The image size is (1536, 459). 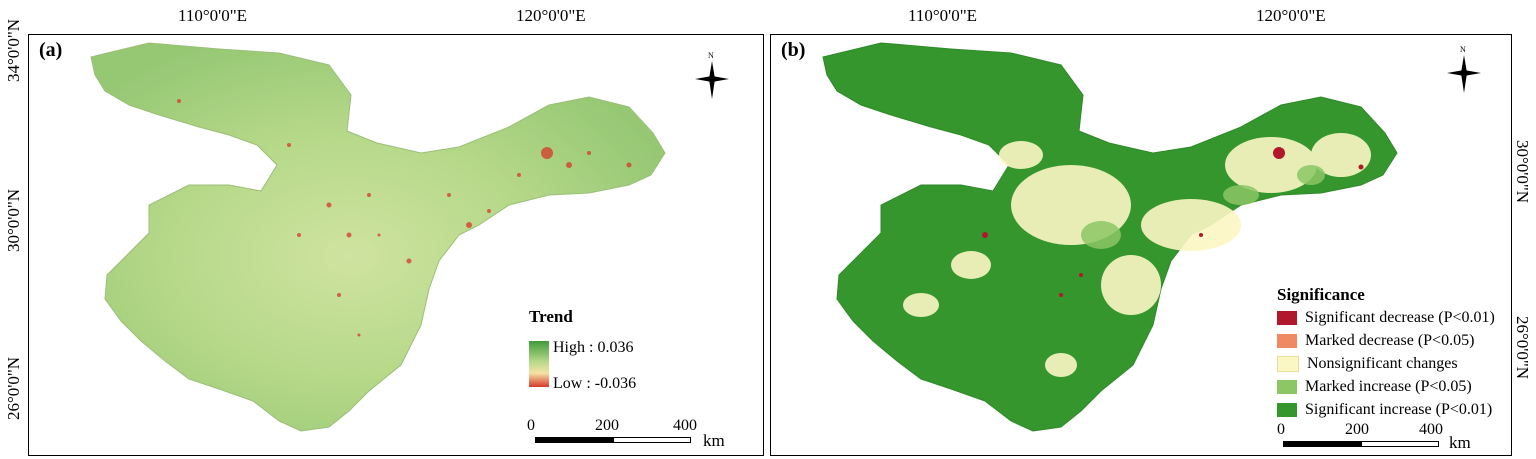 I want to click on panel-b-label: (b), so click(x=793, y=50).